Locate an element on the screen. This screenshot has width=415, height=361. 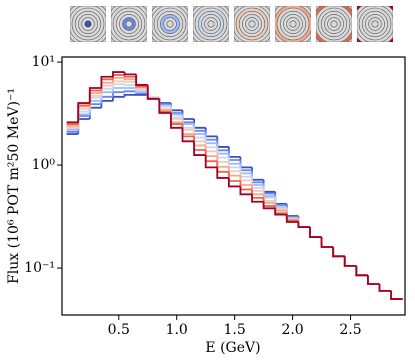
x-tick-label: 0.5 is located at coordinates (119, 330).